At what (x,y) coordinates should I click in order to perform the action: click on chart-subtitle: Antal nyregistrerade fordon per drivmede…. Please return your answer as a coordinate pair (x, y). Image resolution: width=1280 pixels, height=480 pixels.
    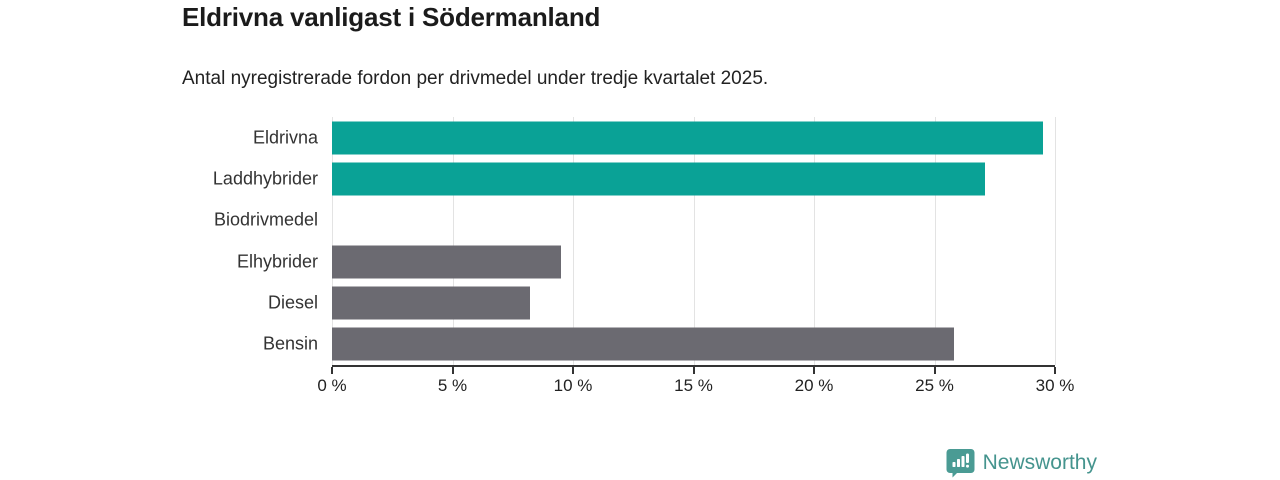
    Looking at the image, I should click on (475, 78).